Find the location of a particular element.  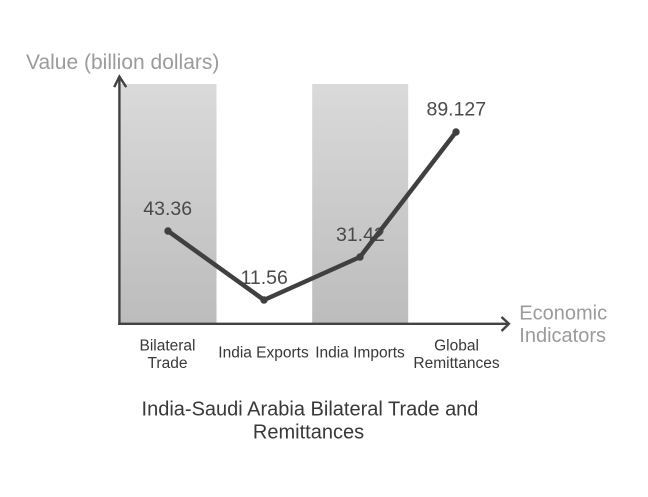

svg-text: Bilateral is located at coordinates (168, 346).